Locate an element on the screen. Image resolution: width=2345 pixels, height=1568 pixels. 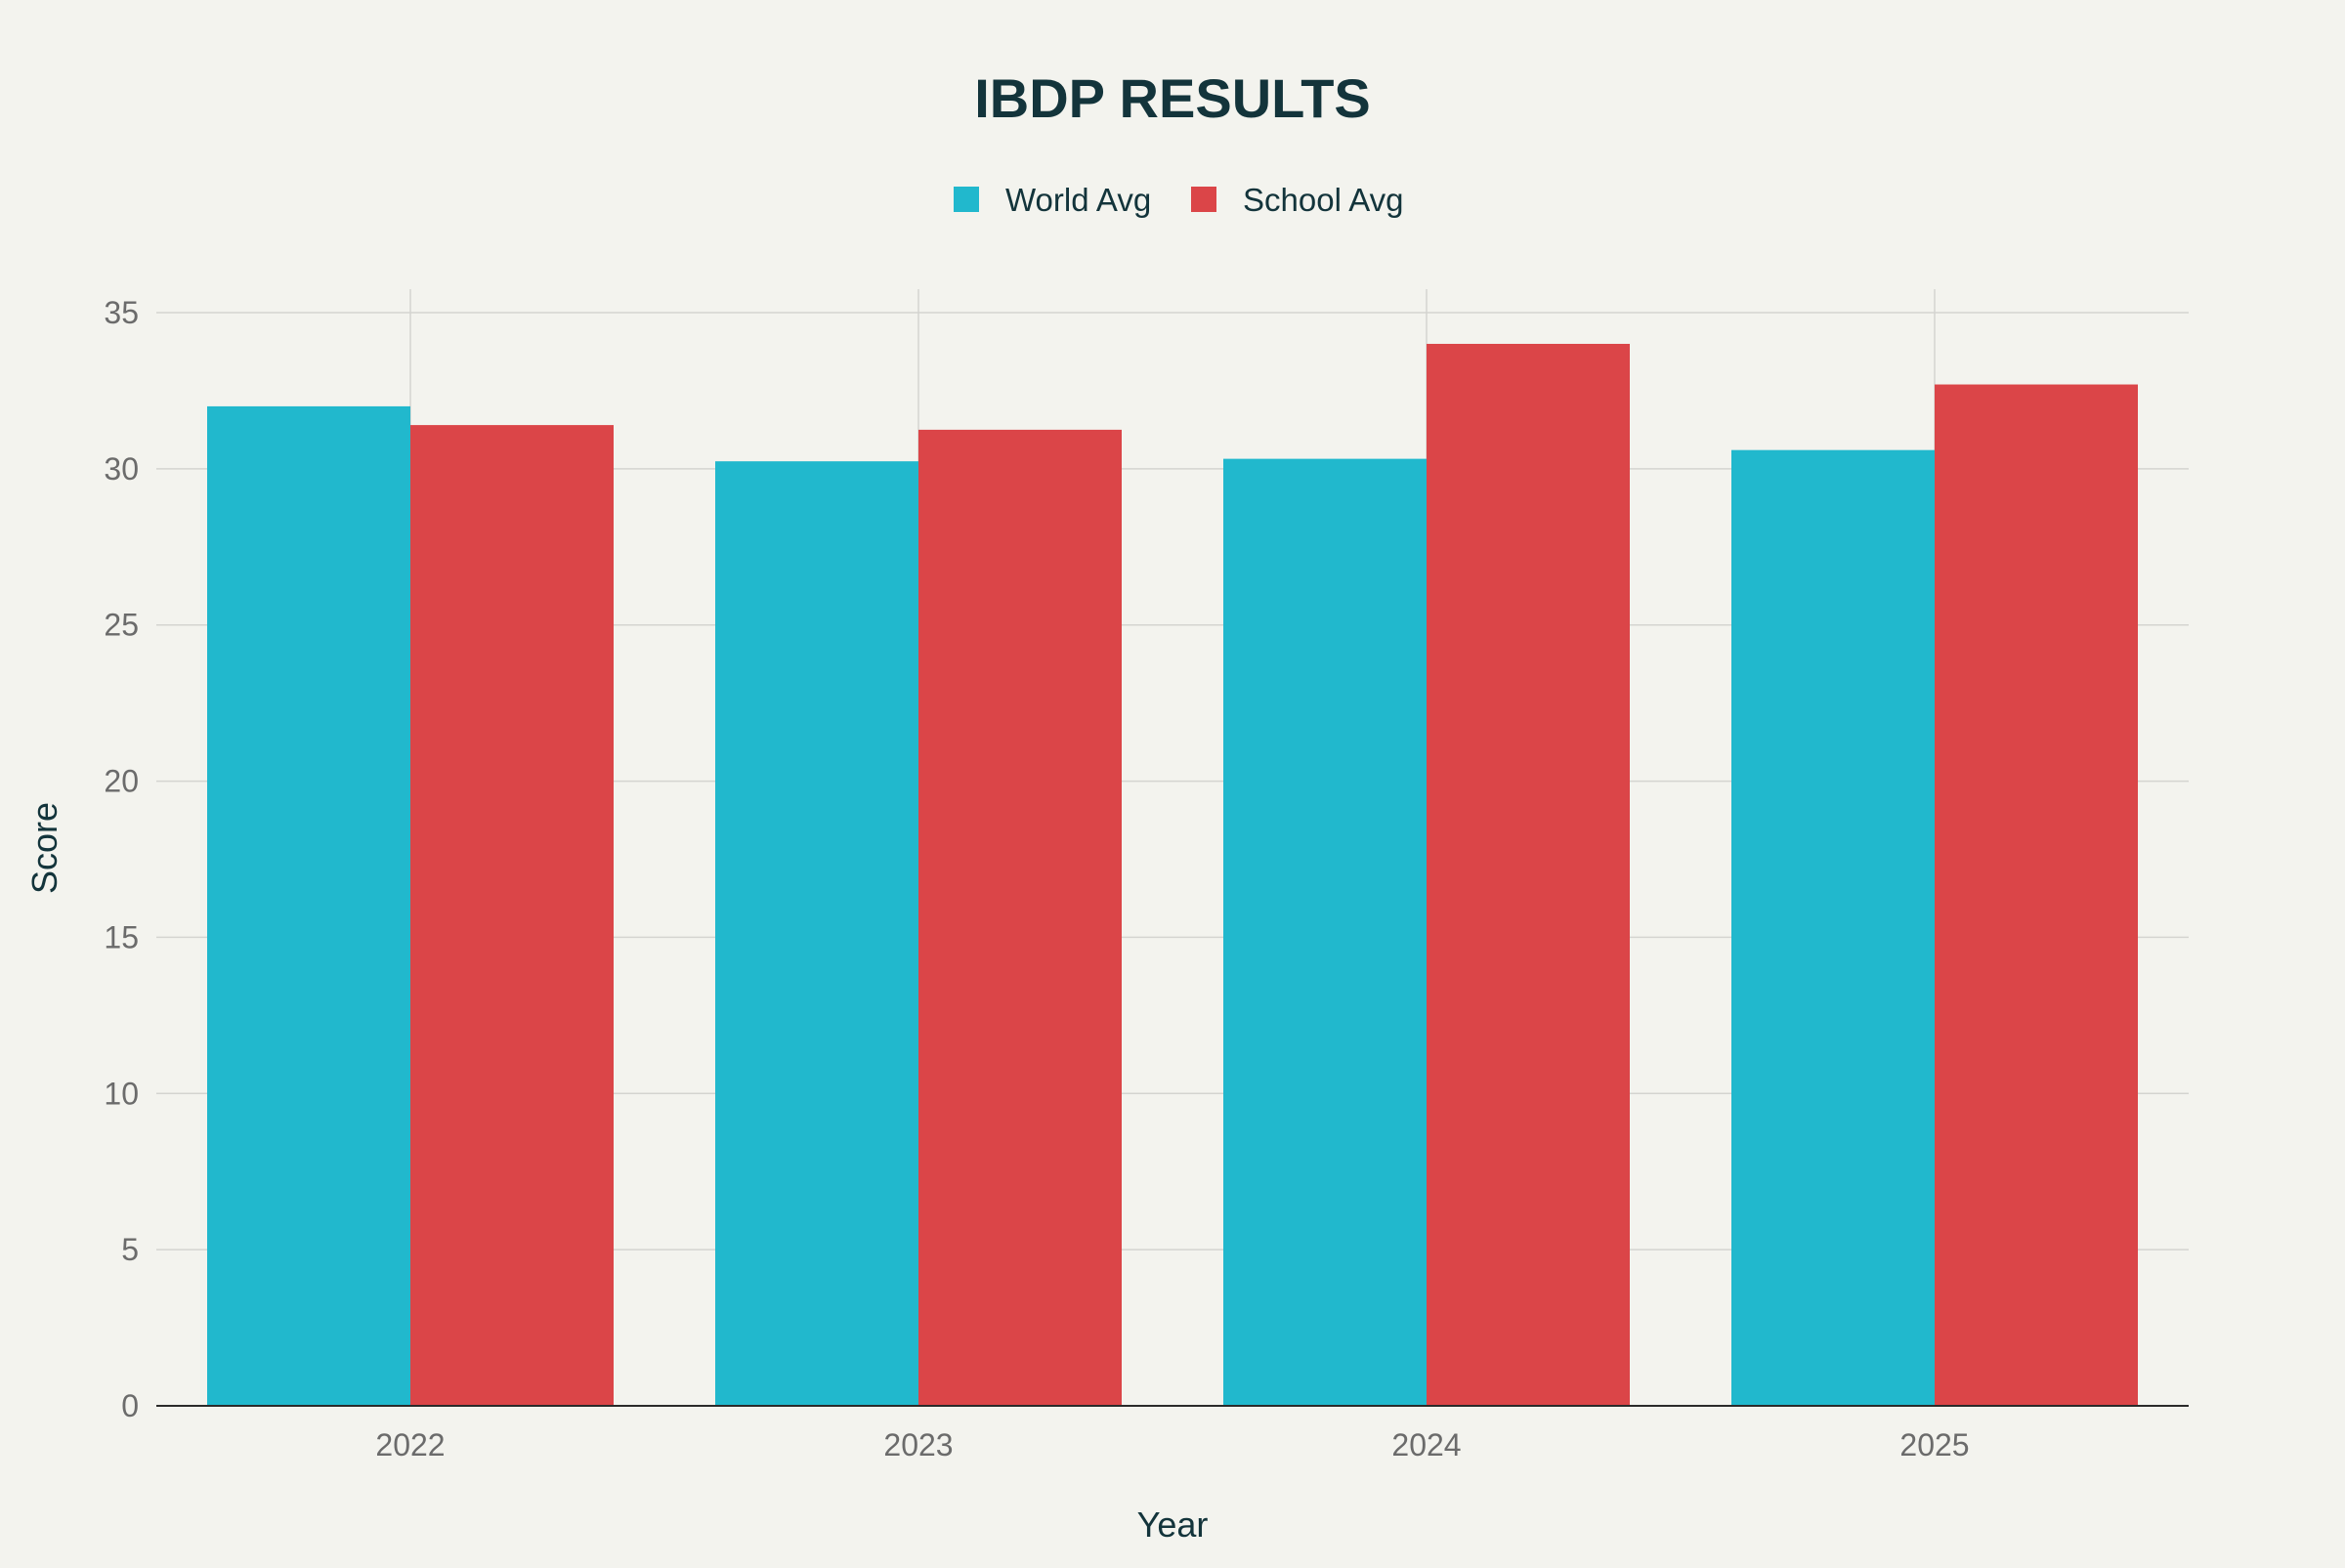
y-tick-labels: 0 5 10 15 20 25 30 35 is located at coordinates (121, 859).